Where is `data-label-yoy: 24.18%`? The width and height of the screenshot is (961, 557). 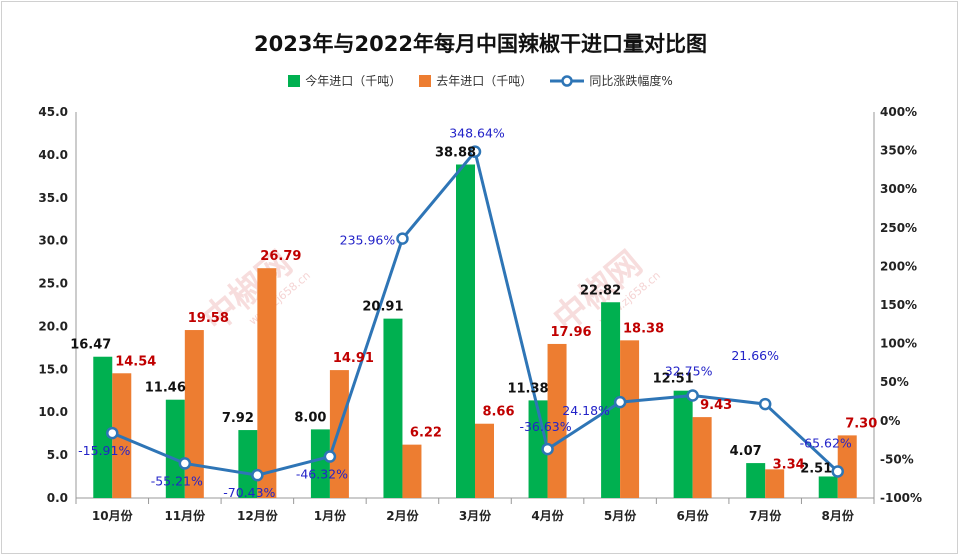
data-label-yoy: 24.18% is located at coordinates (586, 410).